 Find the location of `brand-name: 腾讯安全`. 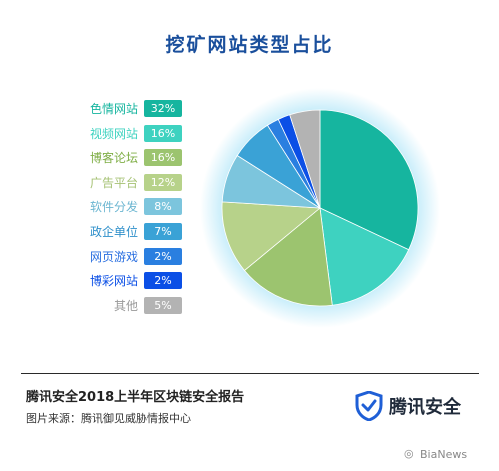

brand-name: 腾讯安全 is located at coordinates (425, 407).